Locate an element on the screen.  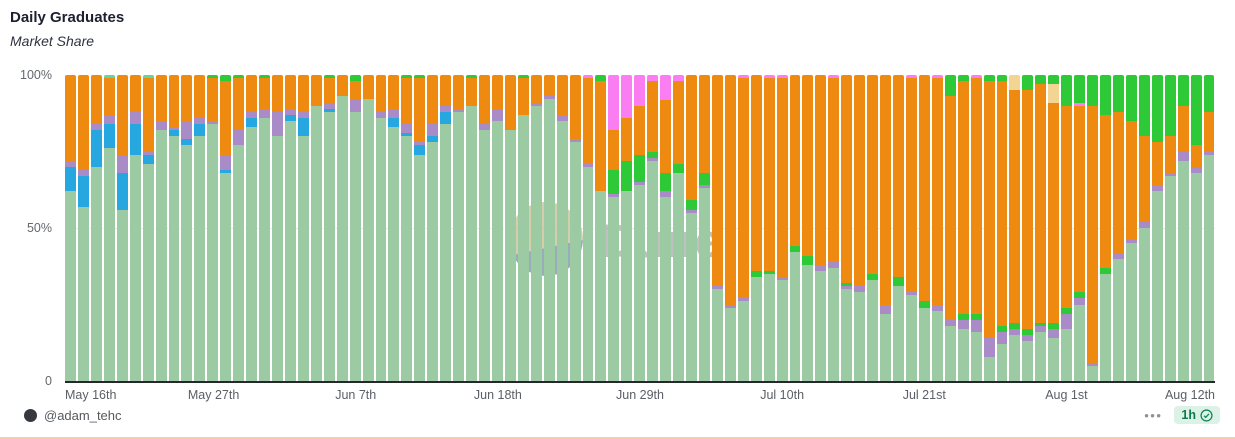
freshness-badge: 1h is located at coordinates (1197, 415).